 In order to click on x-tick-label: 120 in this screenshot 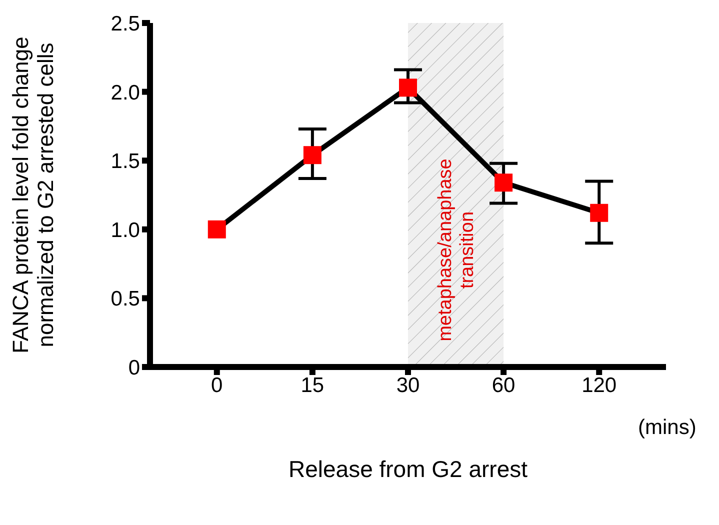, I will do `click(599, 385)`.